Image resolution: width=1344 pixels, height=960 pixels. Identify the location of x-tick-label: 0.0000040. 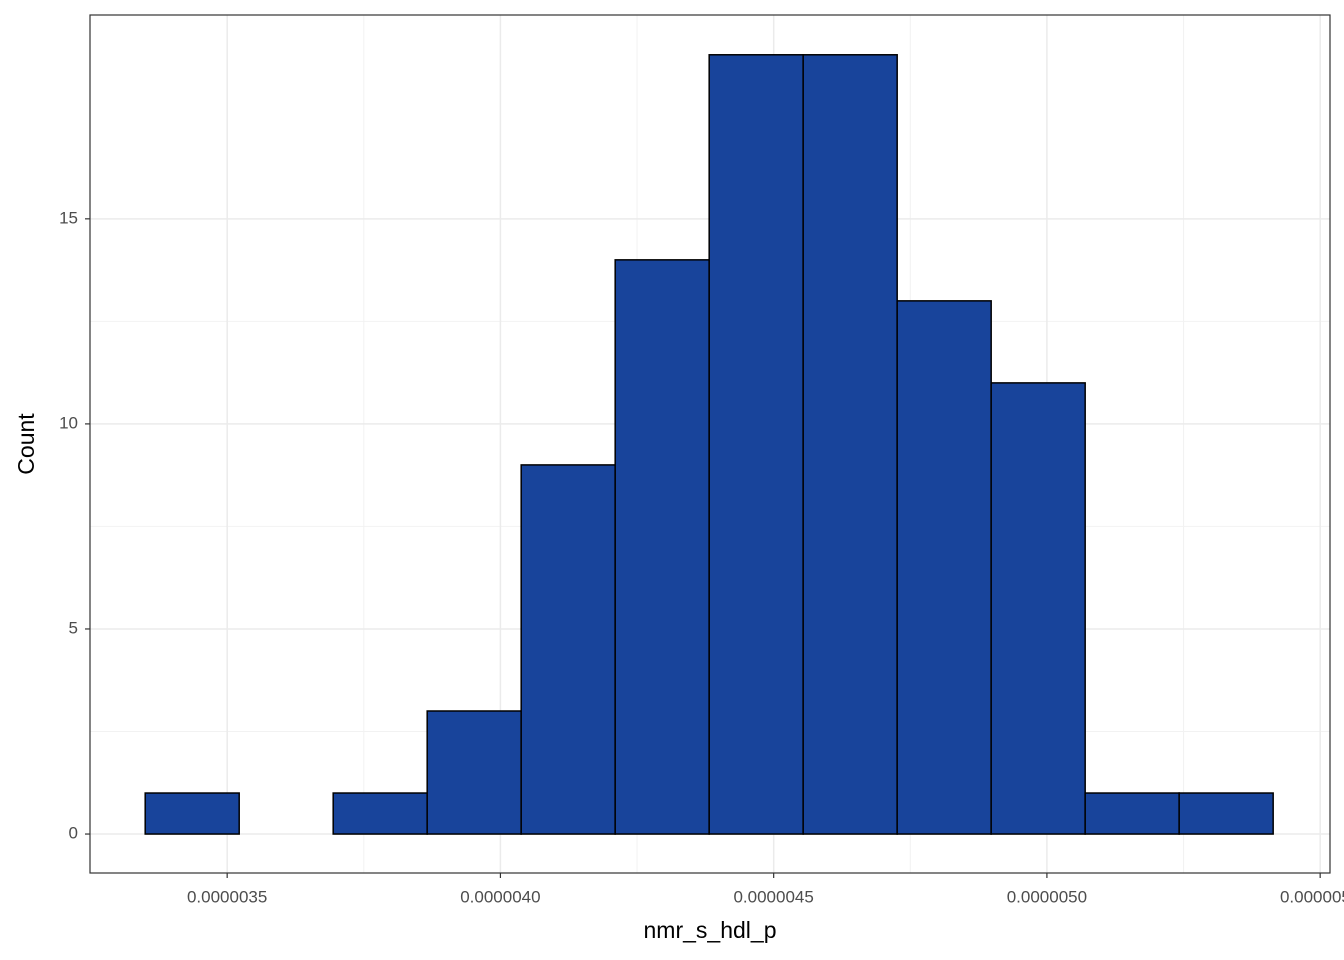
(500, 896).